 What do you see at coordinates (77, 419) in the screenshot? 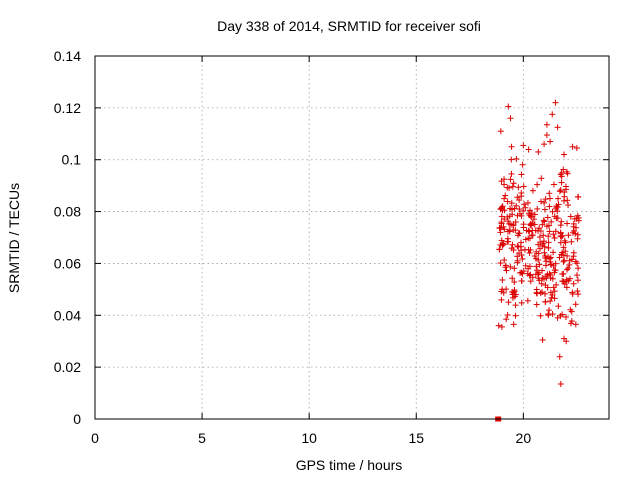
I see `y-tick-label: 0` at bounding box center [77, 419].